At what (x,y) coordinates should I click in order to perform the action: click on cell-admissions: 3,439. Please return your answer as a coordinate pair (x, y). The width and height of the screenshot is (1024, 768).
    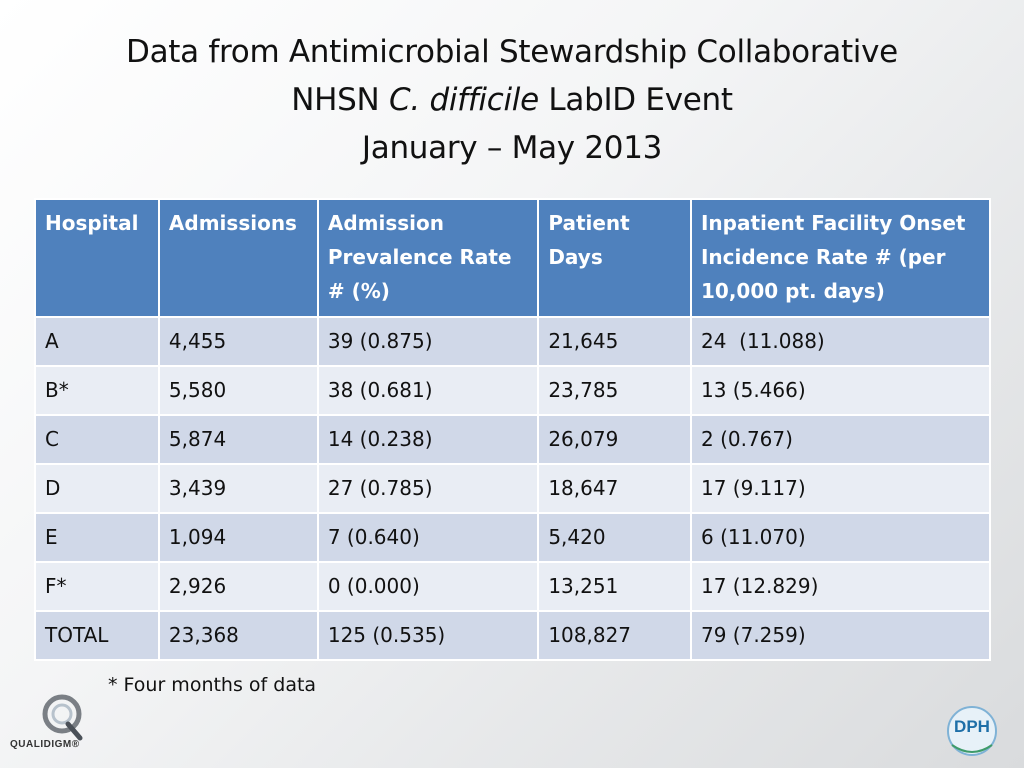
    Looking at the image, I should click on (238, 488).